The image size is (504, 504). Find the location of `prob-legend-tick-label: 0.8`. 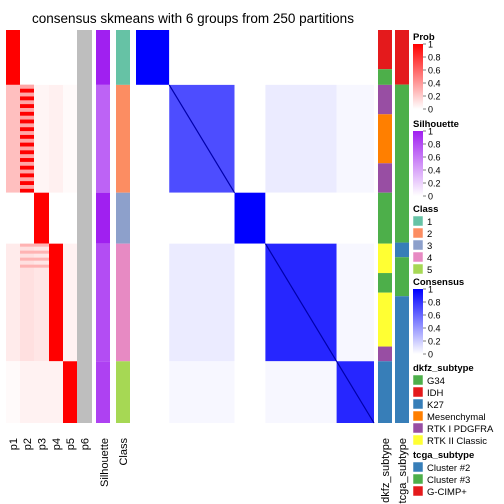

prob-legend-tick-label: 0.8 is located at coordinates (434, 58).